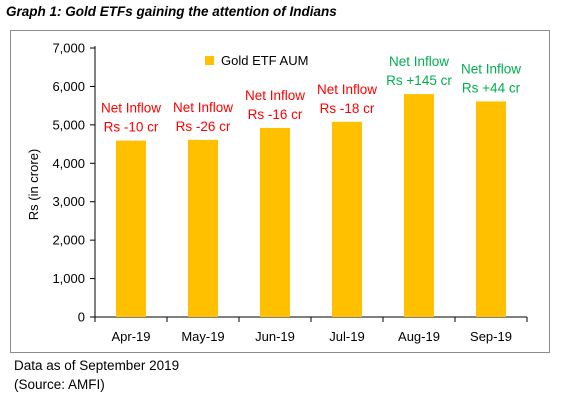  I want to click on y-tick-label: 4,000, so click(68, 163).